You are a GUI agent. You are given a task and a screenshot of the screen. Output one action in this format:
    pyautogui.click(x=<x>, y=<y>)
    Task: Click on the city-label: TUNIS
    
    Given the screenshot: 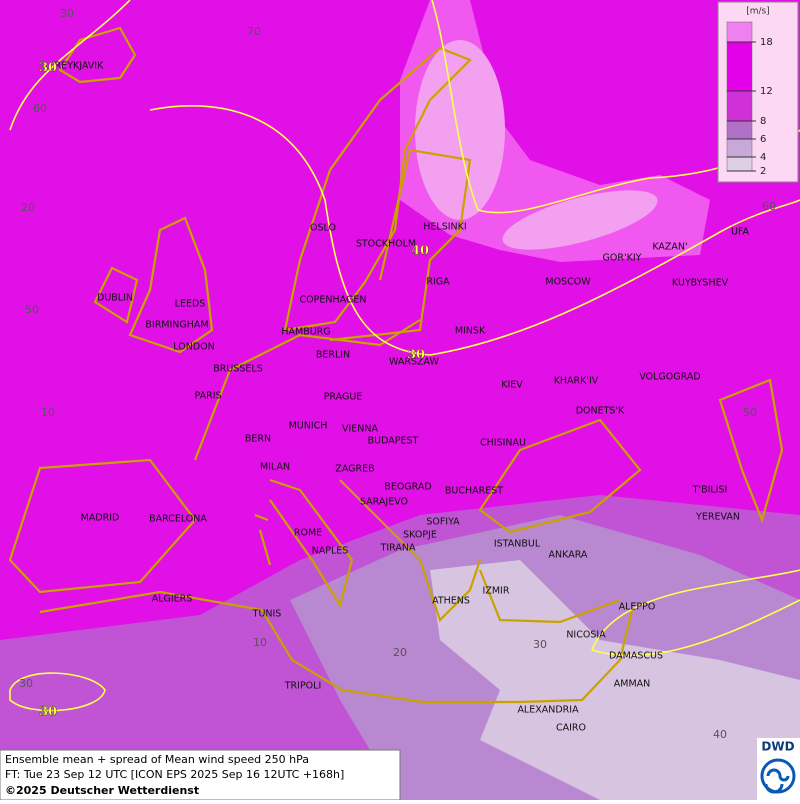 What is the action you would take?
    pyautogui.click(x=267, y=614)
    